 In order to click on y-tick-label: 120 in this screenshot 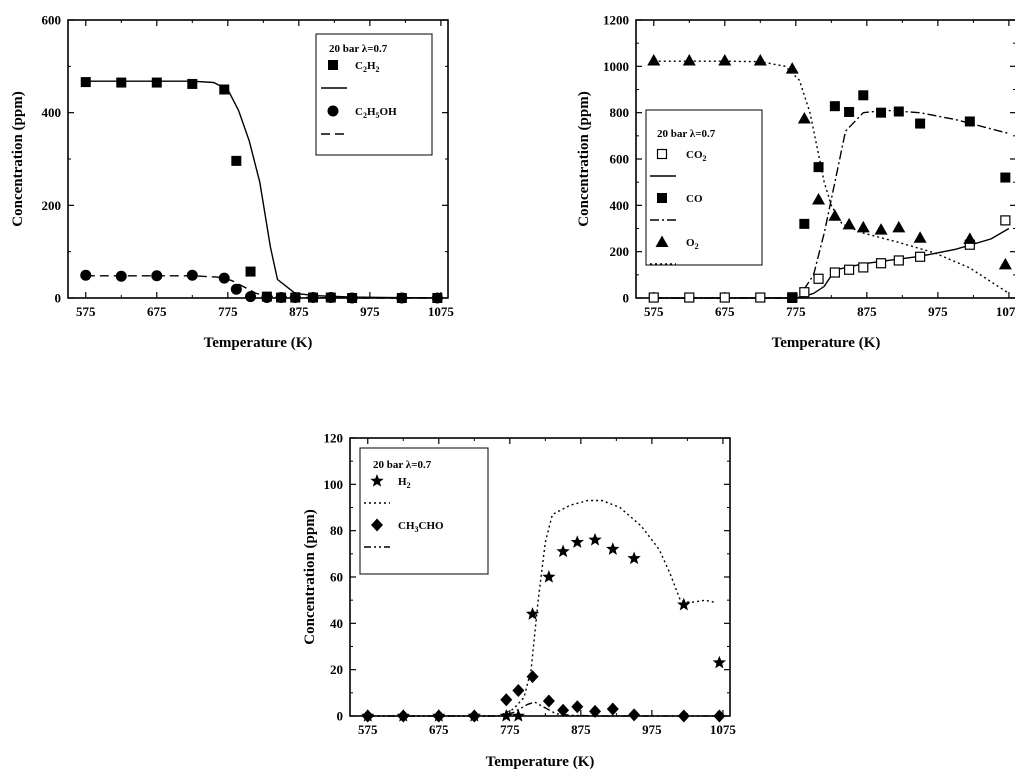, I will do `click(334, 438)`.